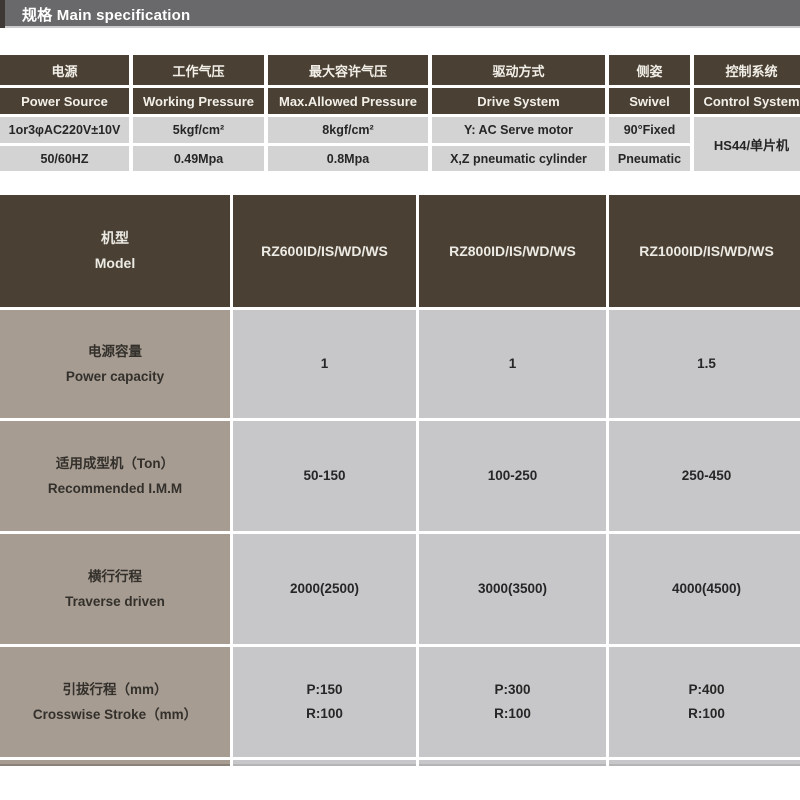 This screenshot has height=800, width=800. I want to click on model-header-rz1000: RZ1000ID/IS/WD/WS, so click(704, 251).